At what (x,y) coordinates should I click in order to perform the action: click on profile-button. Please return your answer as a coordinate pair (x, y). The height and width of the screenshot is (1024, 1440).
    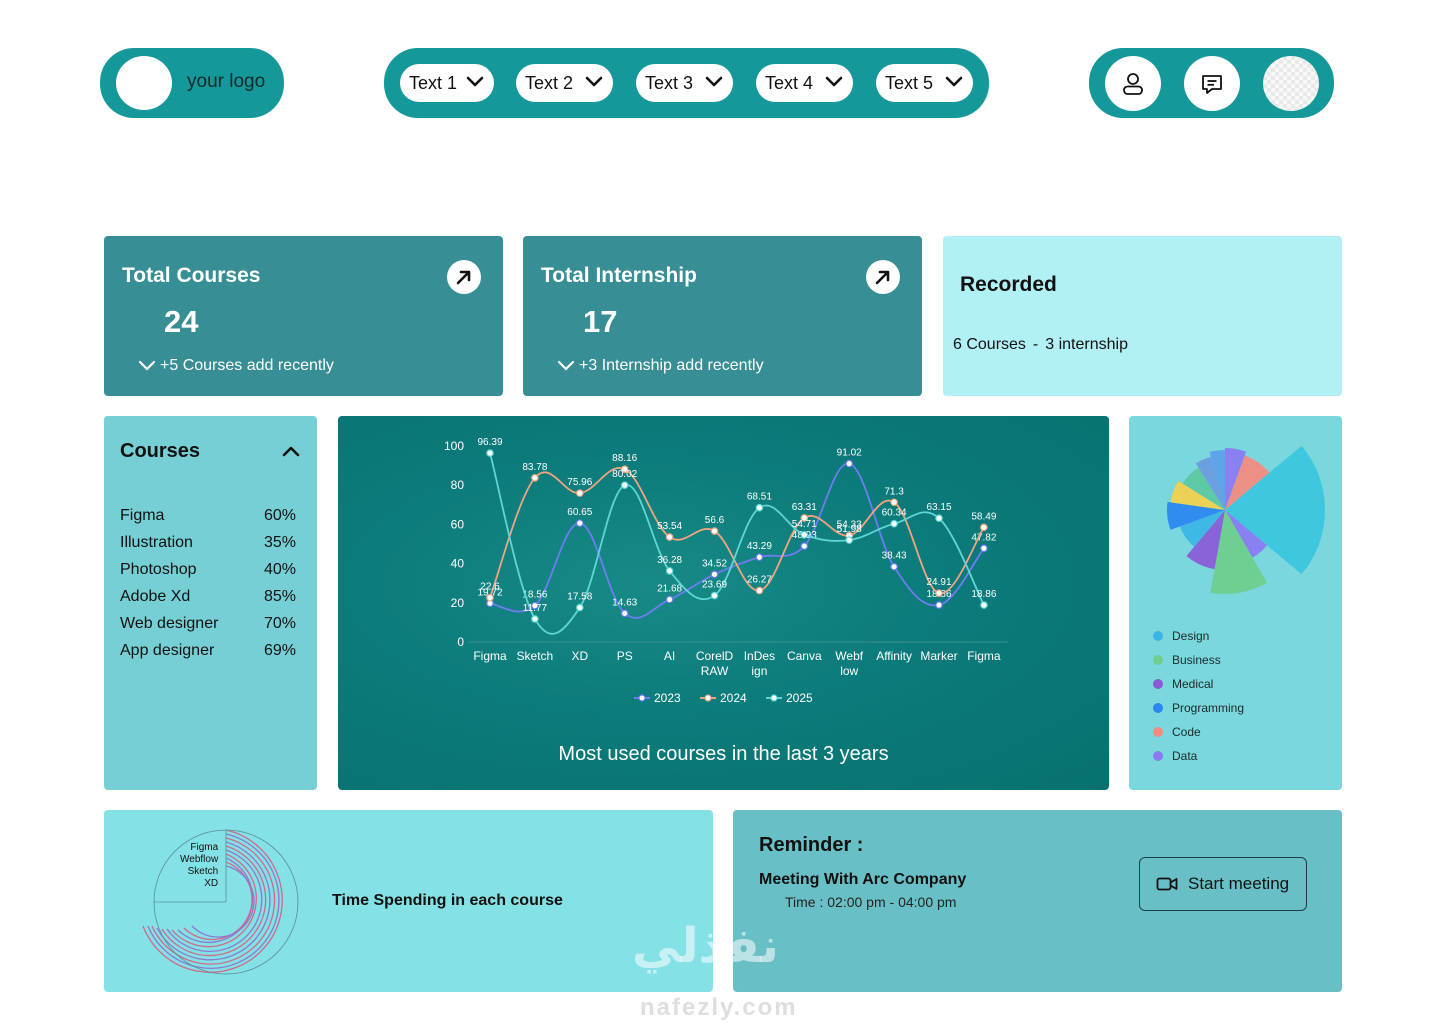
    Looking at the image, I should click on (1133, 83).